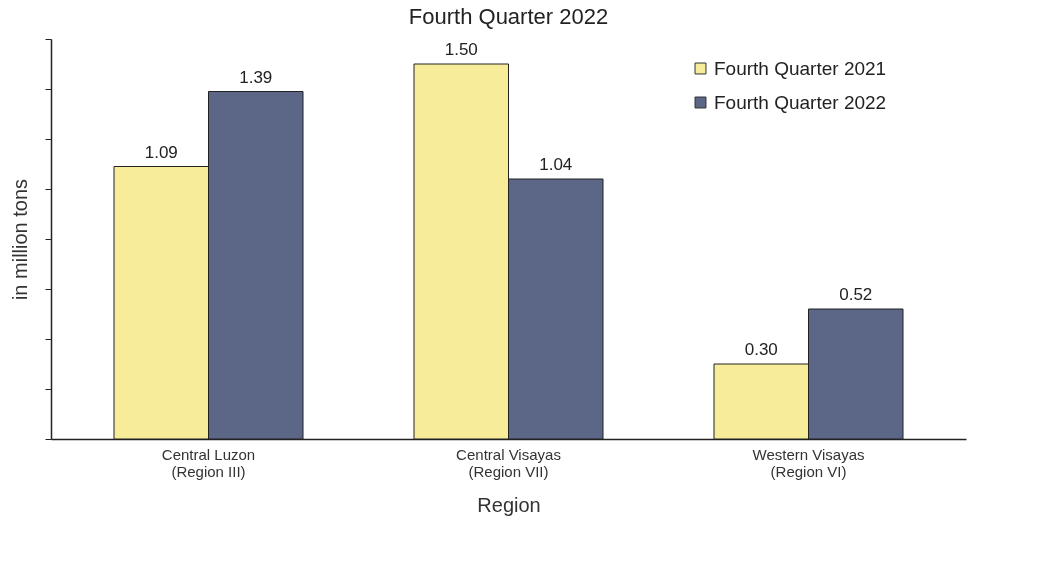  I want to click on legend-label: Fourth Quarter 2021, so click(800, 68).